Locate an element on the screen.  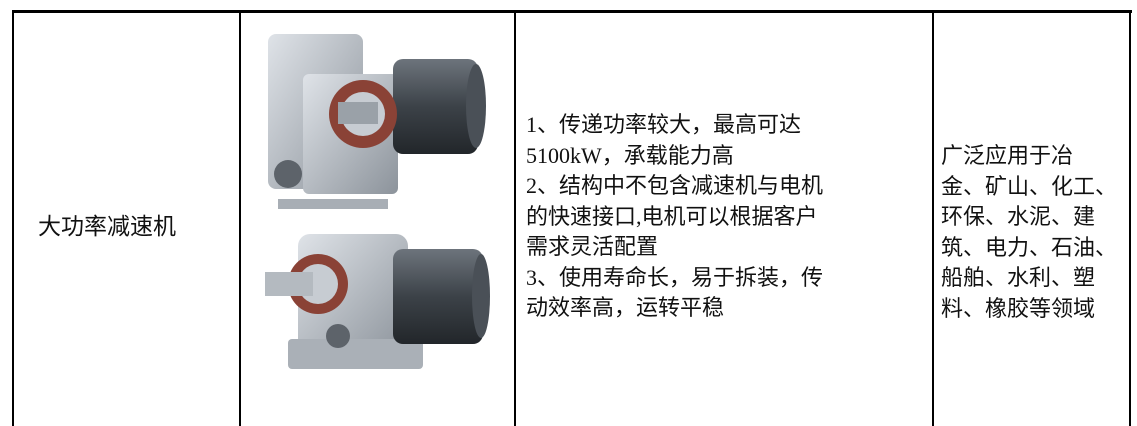
product-name: 大功率减速机 is located at coordinates (107, 226).